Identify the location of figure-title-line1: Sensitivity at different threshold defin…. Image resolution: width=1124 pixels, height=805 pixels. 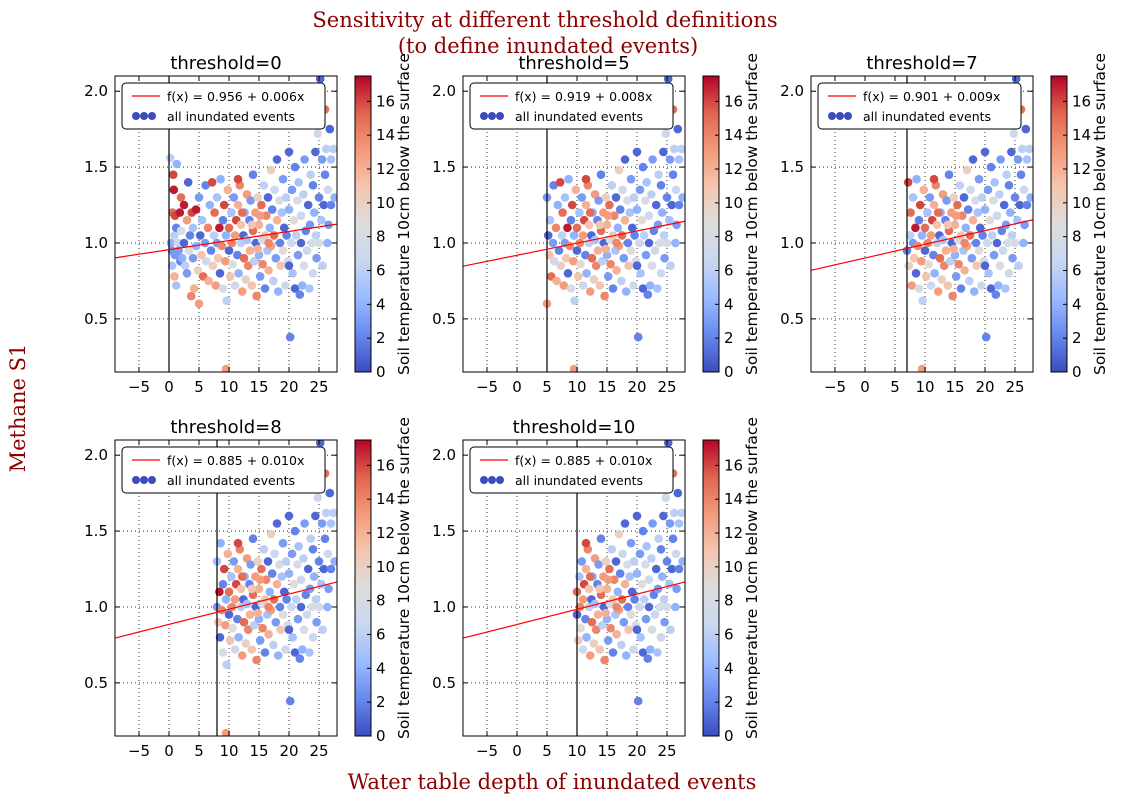
(544, 20).